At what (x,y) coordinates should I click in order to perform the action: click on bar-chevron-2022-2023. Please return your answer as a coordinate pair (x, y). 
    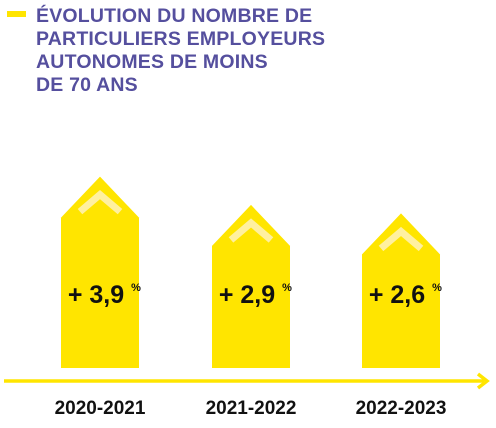
    Looking at the image, I should click on (401, 239).